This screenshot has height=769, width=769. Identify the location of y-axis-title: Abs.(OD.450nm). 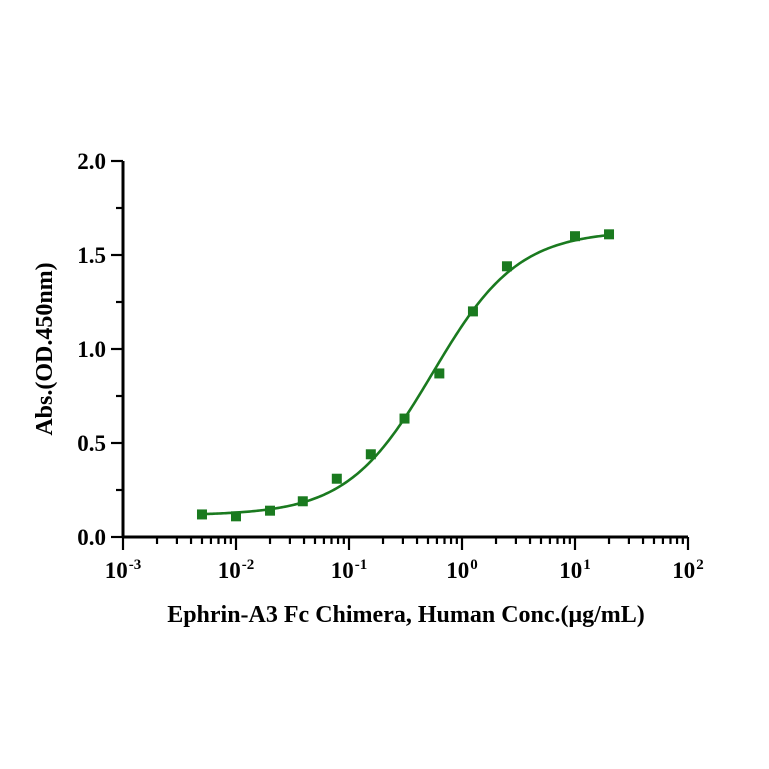
(45, 348).